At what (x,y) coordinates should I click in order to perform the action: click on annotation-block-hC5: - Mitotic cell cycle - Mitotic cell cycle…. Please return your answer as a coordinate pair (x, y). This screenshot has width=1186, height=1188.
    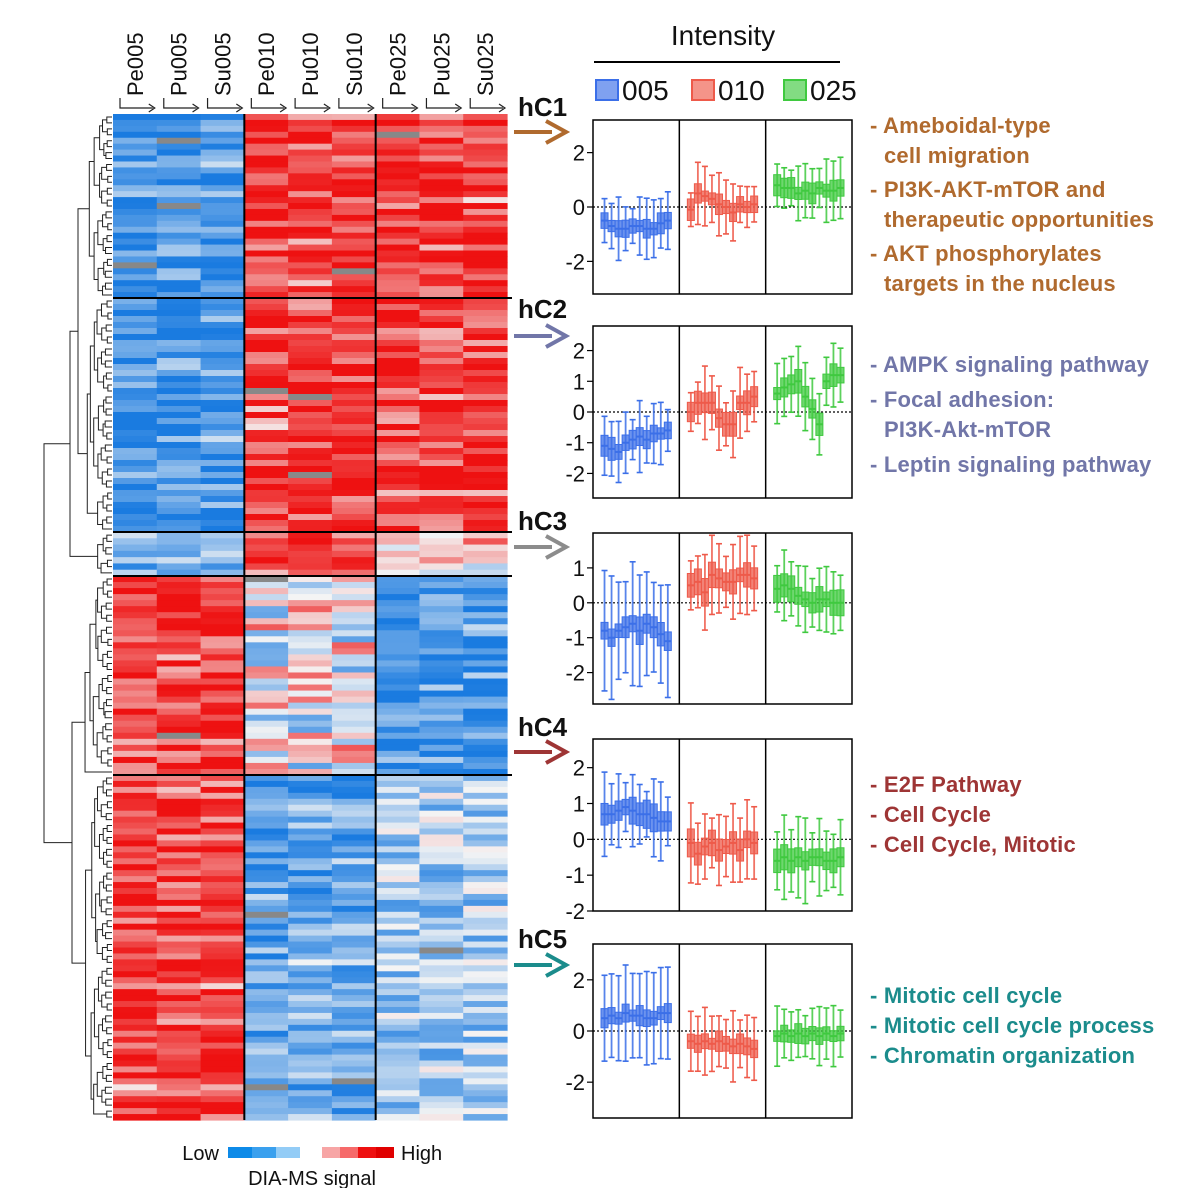
    Looking at the image, I should click on (1012, 1026).